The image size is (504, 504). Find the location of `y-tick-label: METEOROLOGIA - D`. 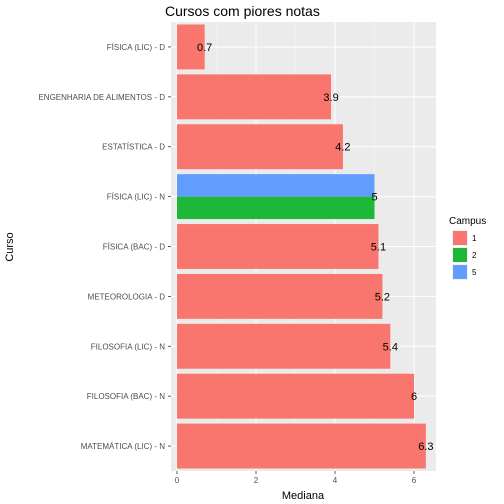

y-tick-label: METEOROLOGIA - D is located at coordinates (127, 296).